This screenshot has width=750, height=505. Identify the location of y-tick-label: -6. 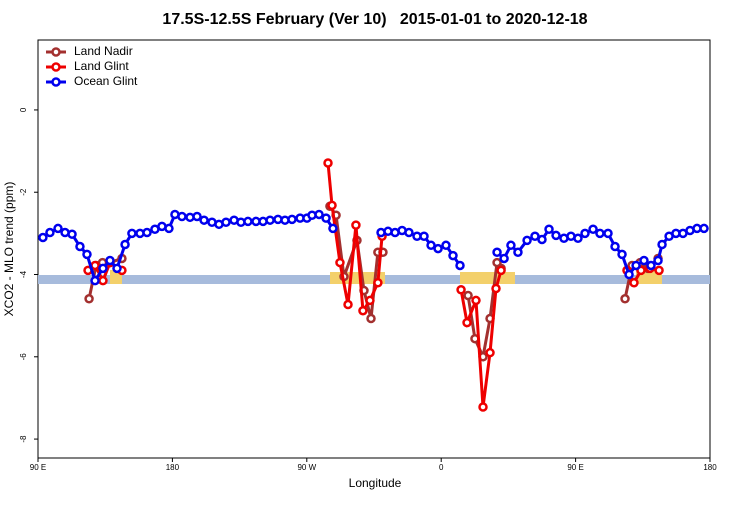
(23, 357).